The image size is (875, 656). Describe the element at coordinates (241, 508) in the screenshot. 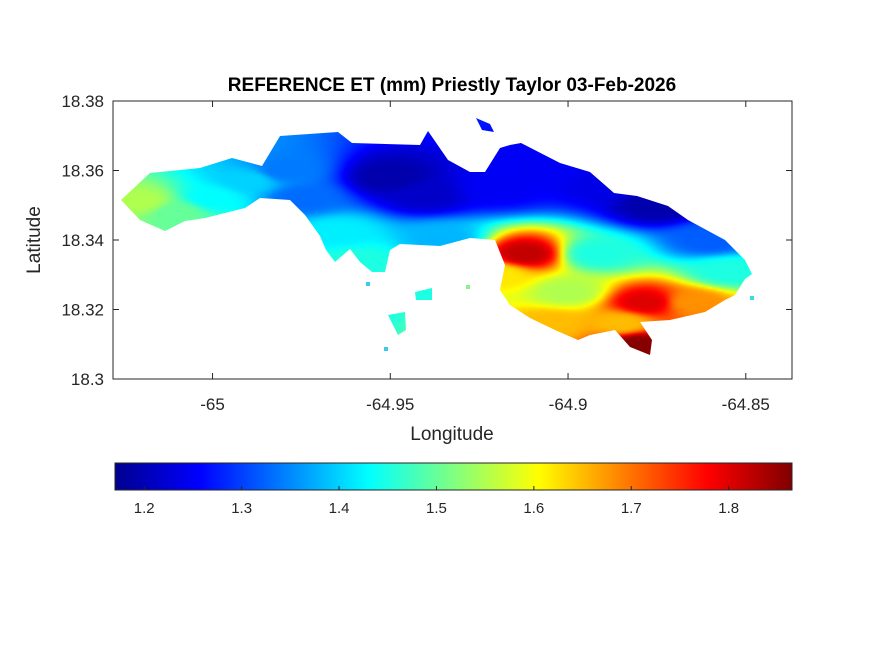

I see `colorbar-tick-label: 1.3` at that location.